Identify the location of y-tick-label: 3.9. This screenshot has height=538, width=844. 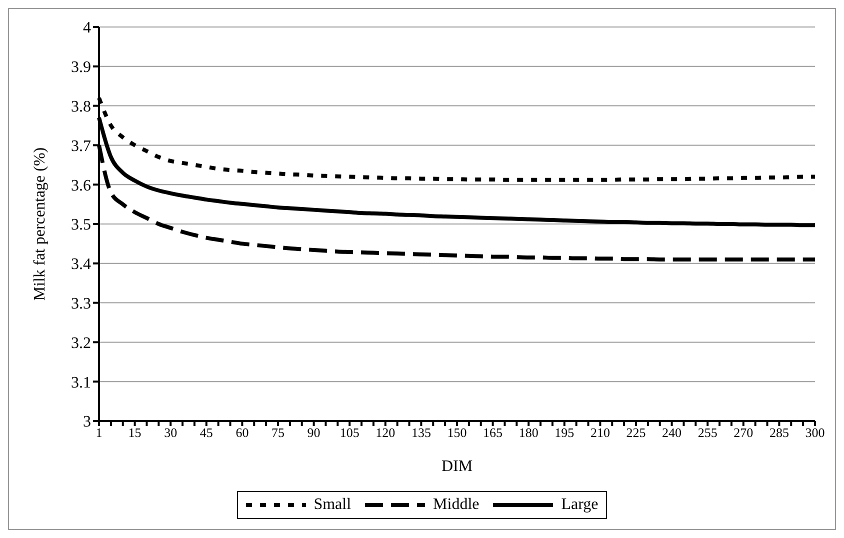
(81, 67).